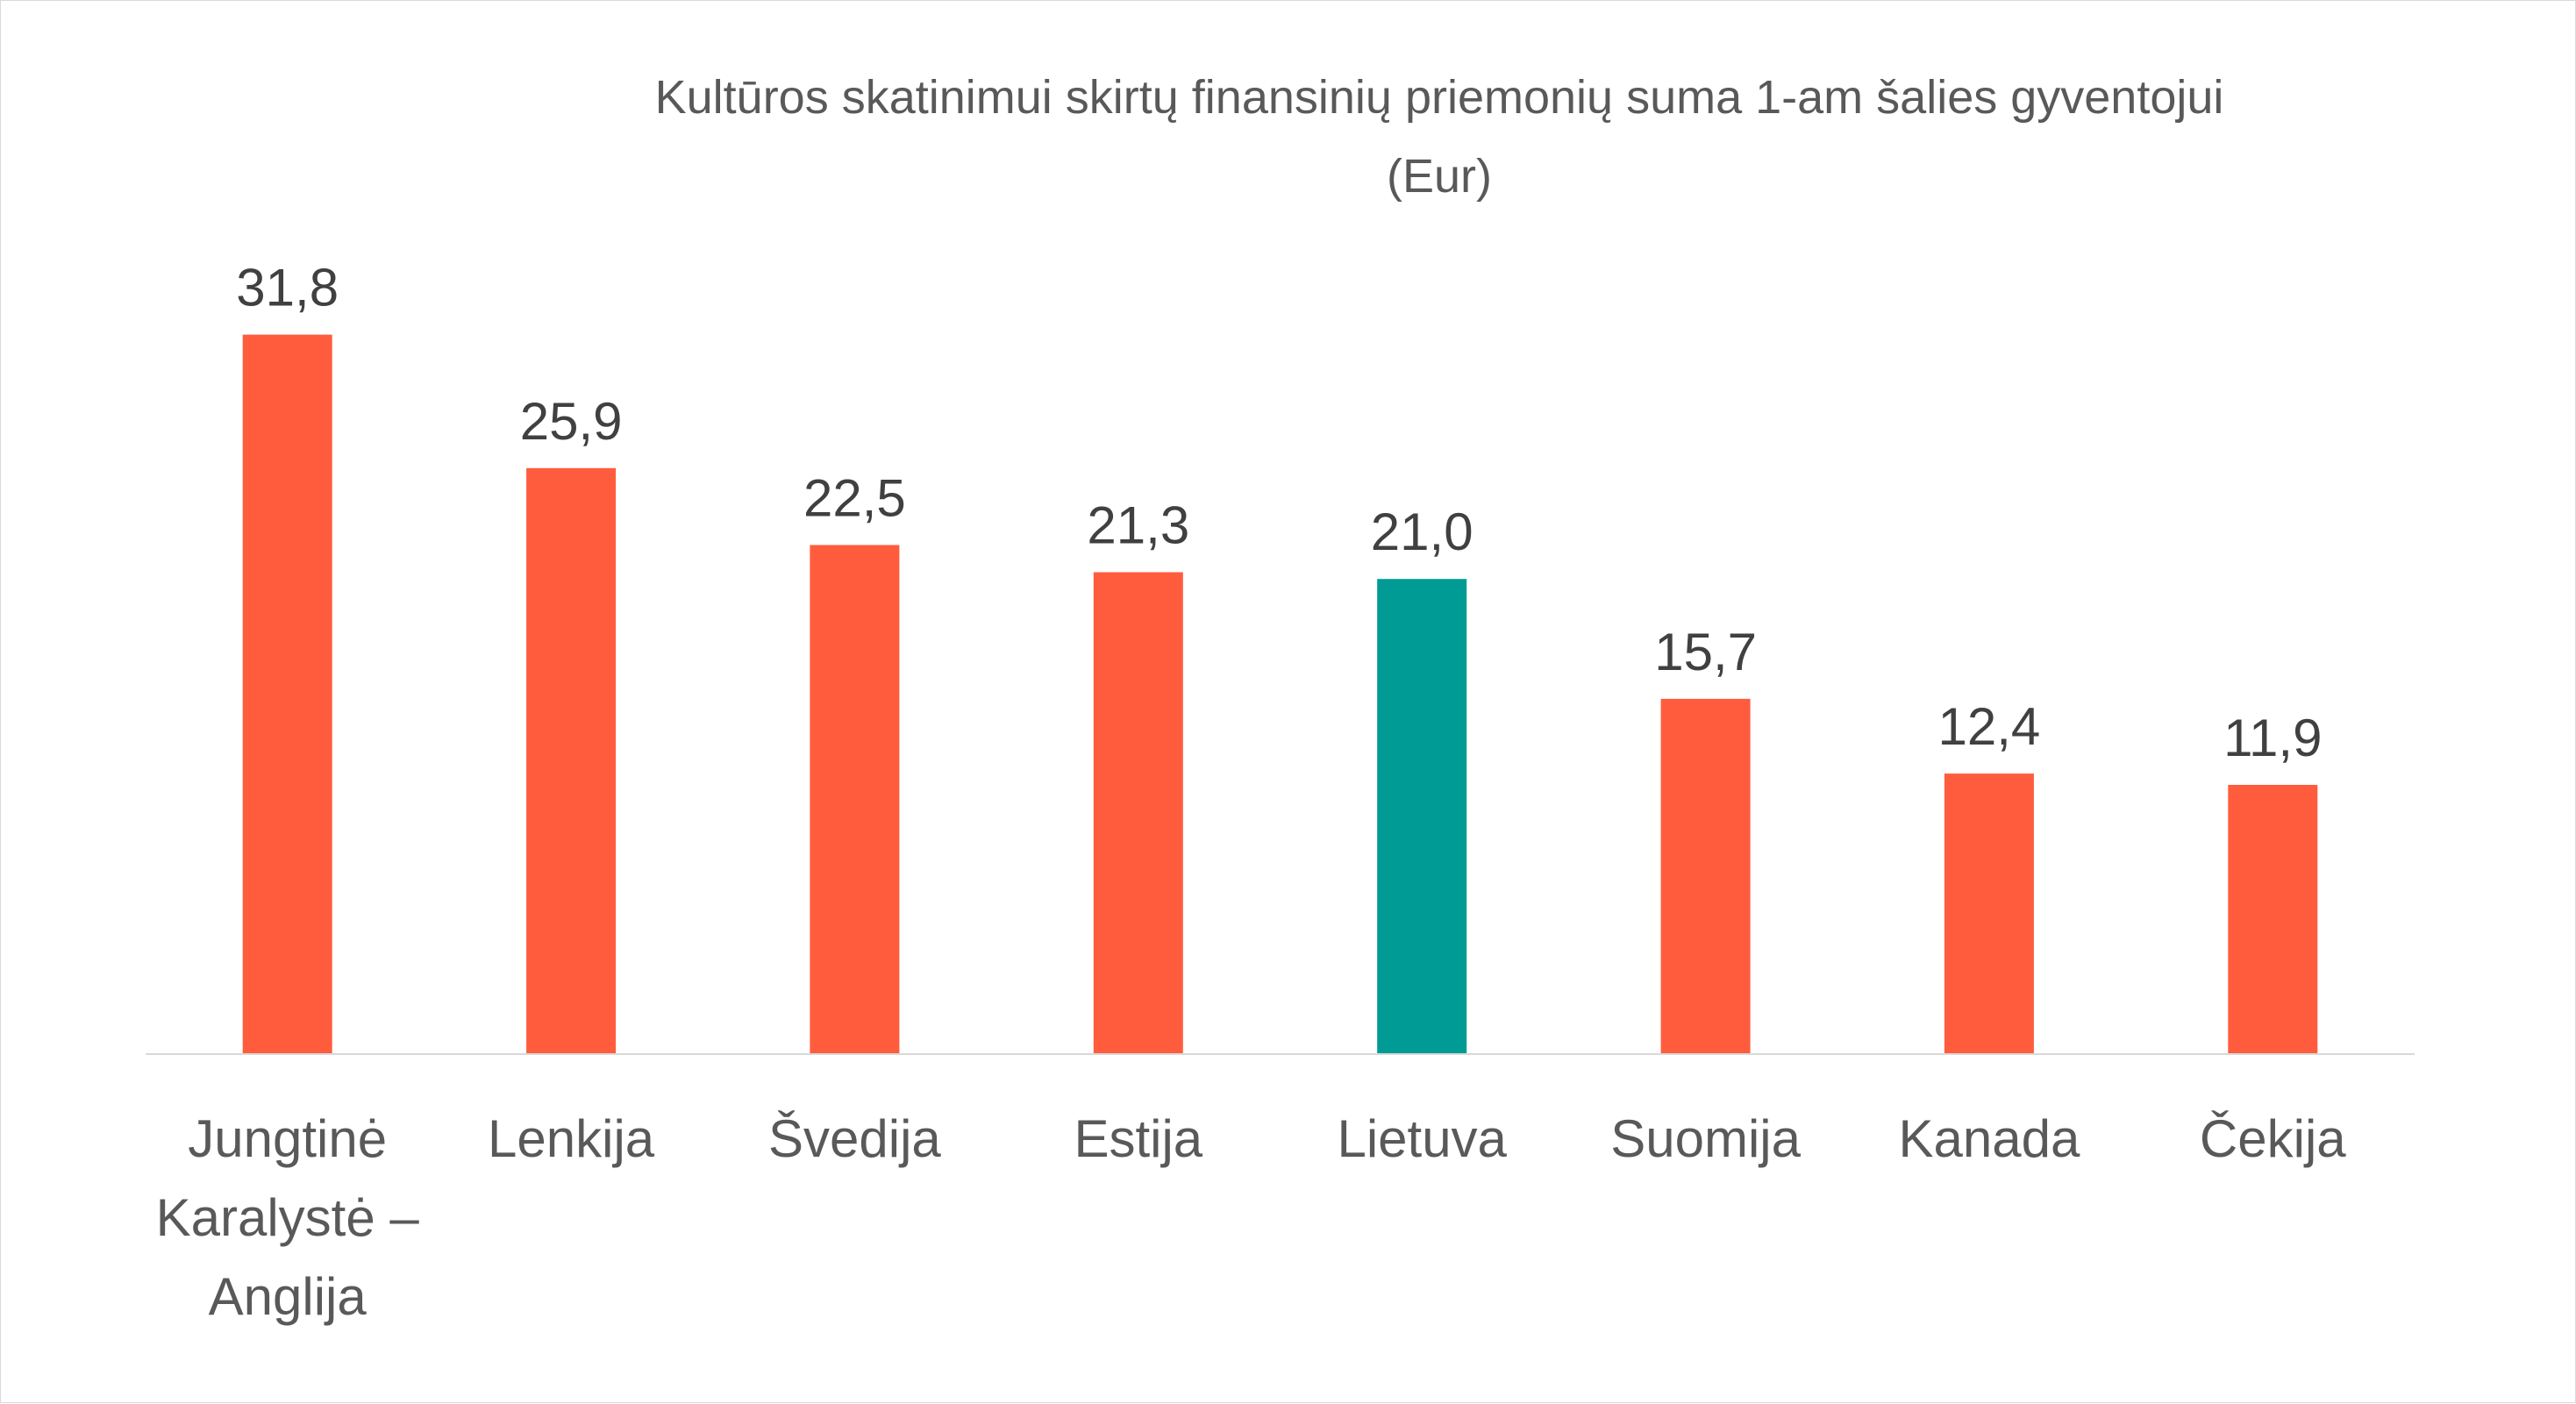 The height and width of the screenshot is (1404, 2576). Describe the element at coordinates (288, 288) in the screenshot. I see `value-label-0: 31,8` at that location.